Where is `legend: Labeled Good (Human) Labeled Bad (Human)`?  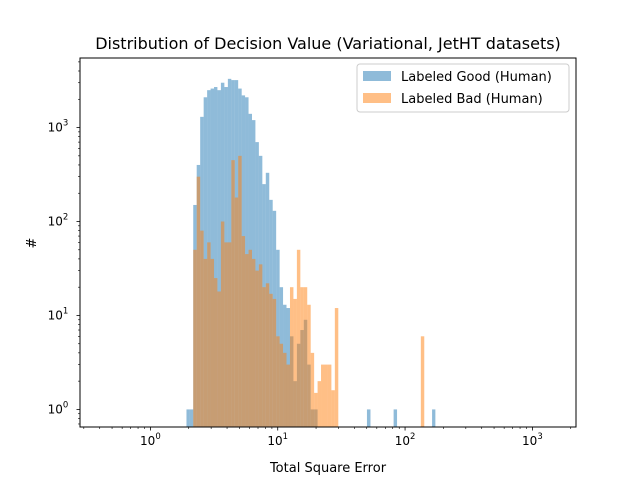 legend: Labeled Good (Human) Labeled Bad (Human) is located at coordinates (463, 88).